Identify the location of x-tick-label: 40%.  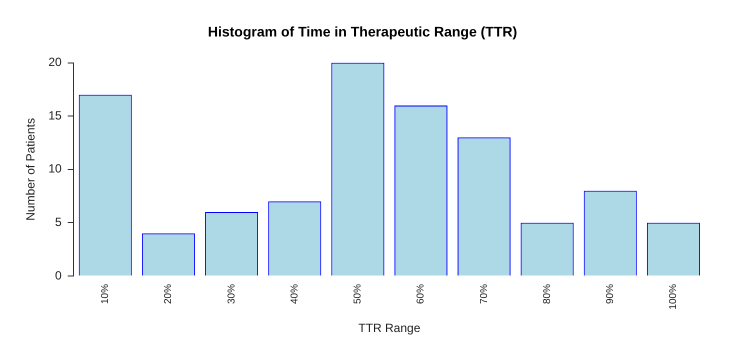
(294, 294).